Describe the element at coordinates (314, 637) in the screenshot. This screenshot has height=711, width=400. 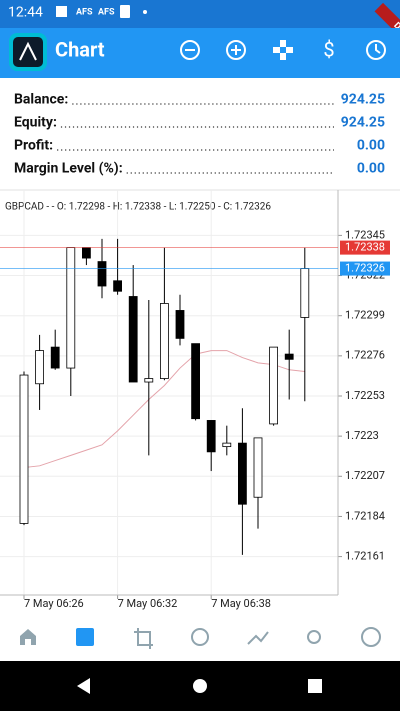
I see `nav-settings` at that location.